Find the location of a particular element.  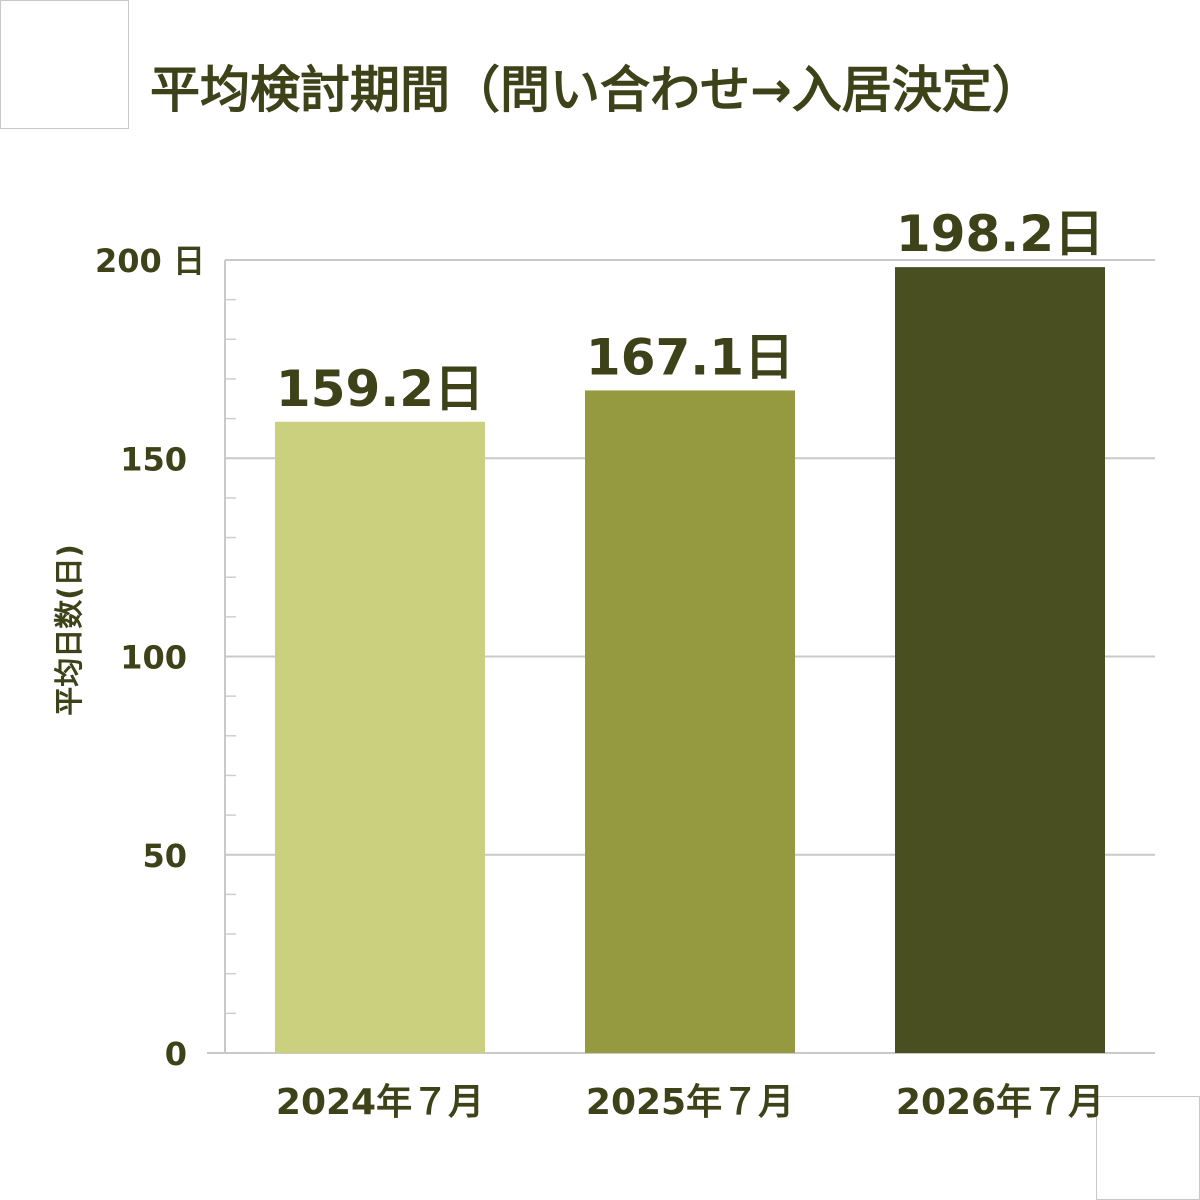

y-tick-label: 200 日 is located at coordinates (150, 261).